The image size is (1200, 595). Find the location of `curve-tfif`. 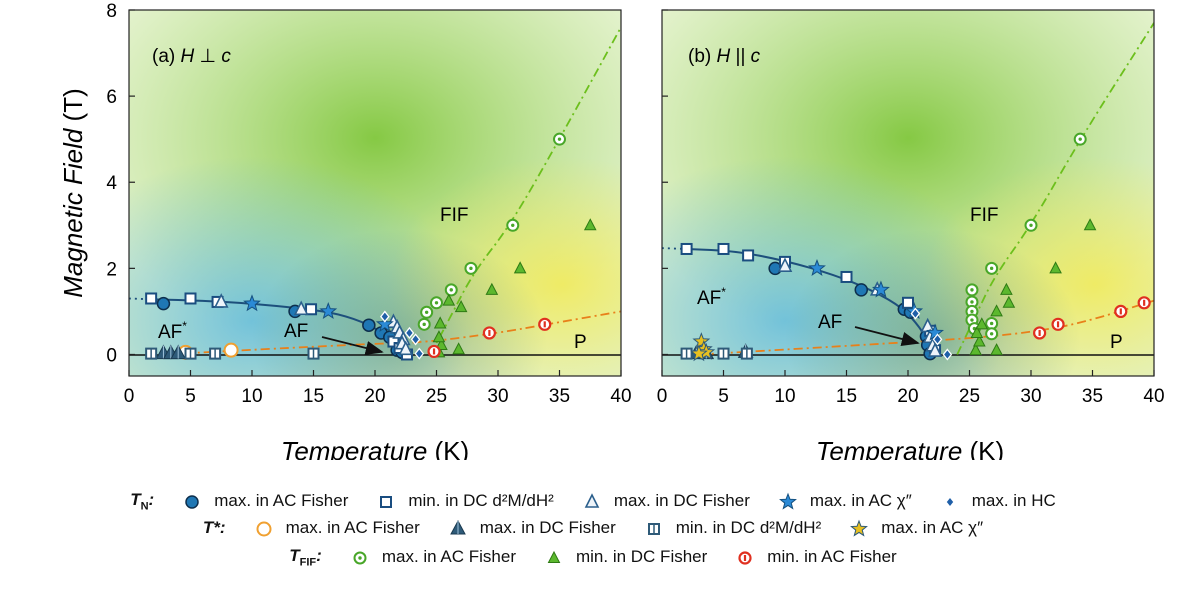

curve-tfif is located at coordinates (1055, 188).